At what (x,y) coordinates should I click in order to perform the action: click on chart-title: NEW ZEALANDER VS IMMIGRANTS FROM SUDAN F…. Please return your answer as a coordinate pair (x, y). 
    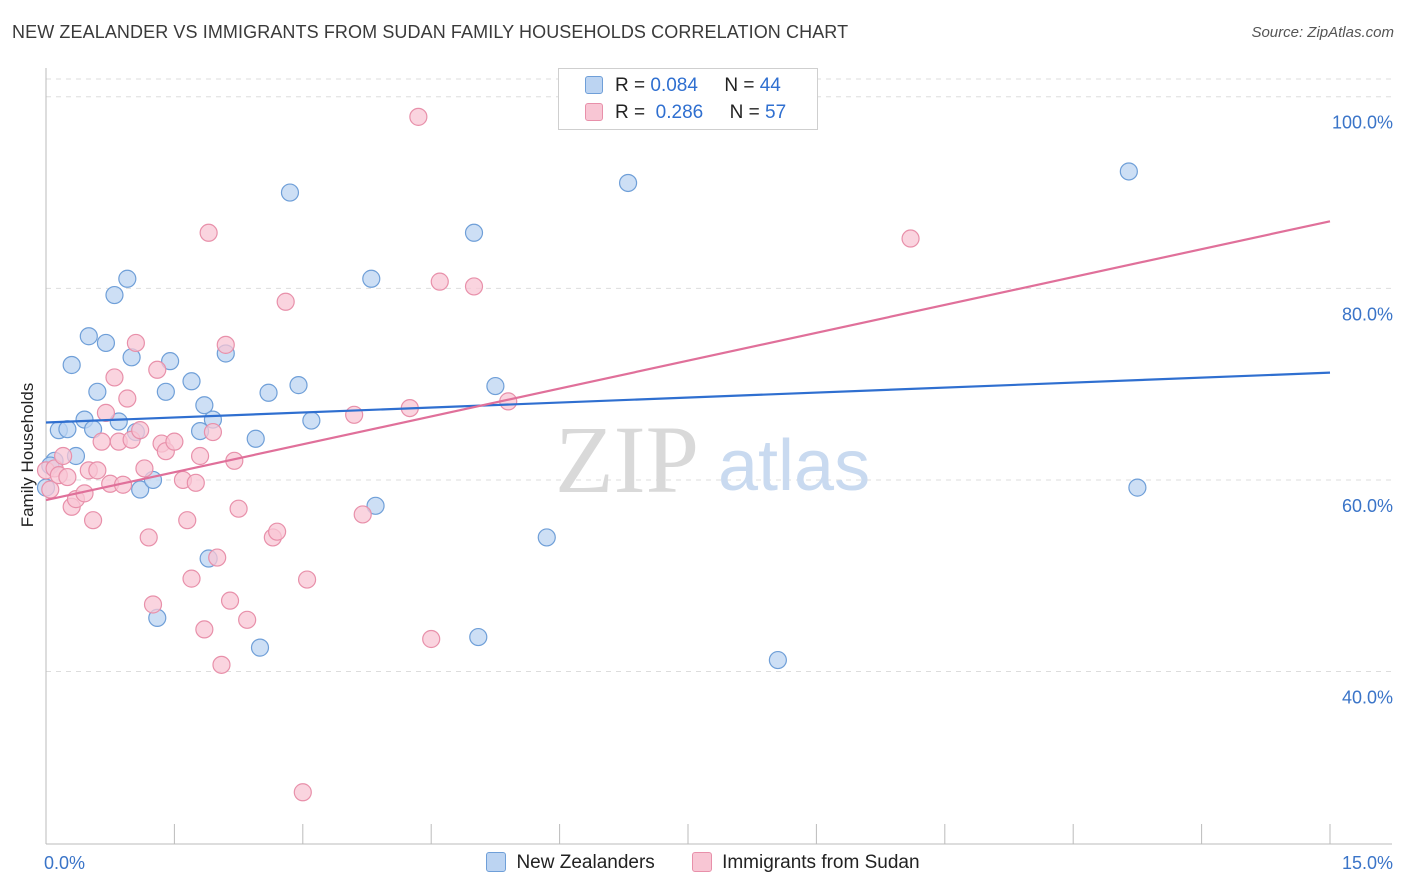
    Looking at the image, I should click on (430, 32).